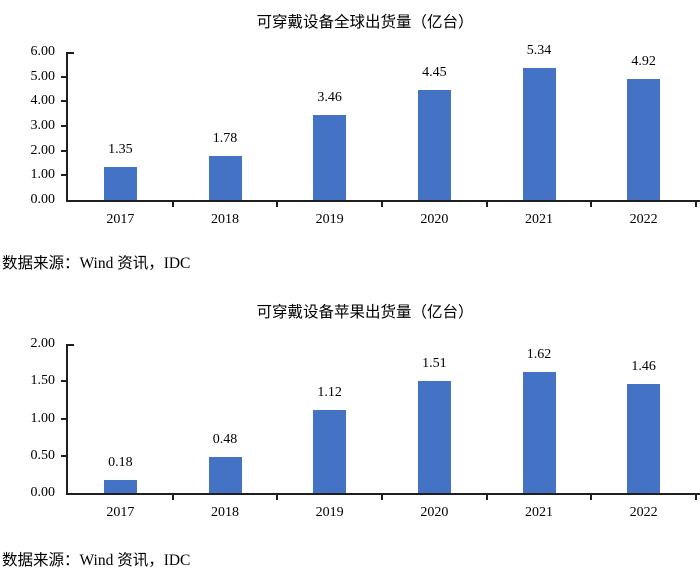  I want to click on y-axis-tick-label: 3.00, so click(43, 125).